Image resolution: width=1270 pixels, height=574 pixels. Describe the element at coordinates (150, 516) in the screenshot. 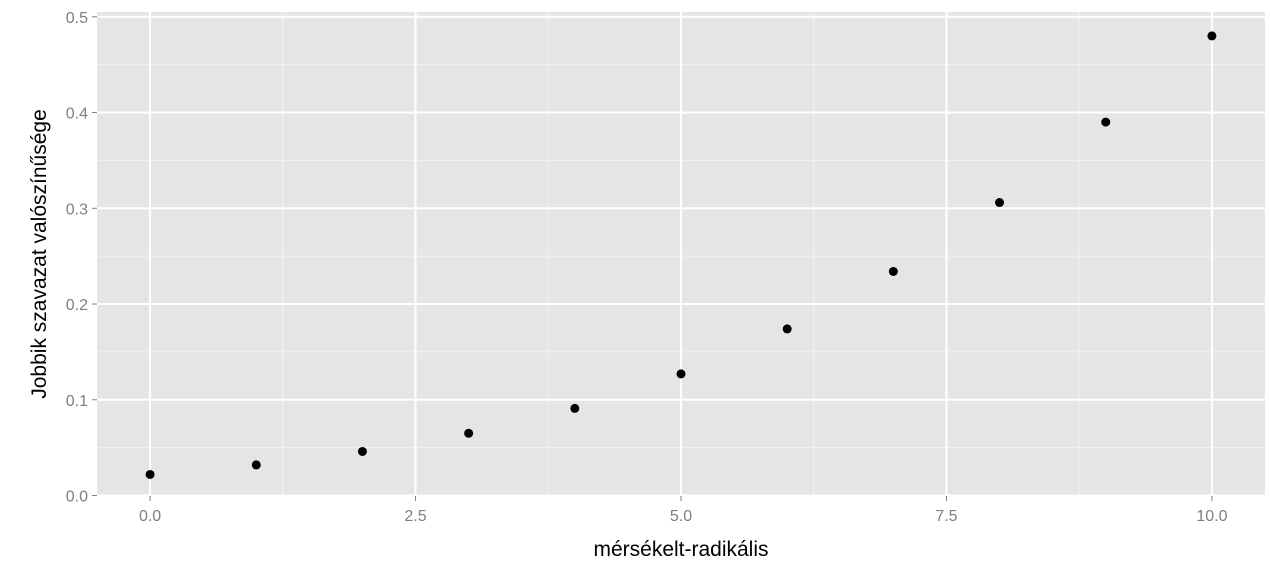

I see `x-tick-label: 0.0` at that location.